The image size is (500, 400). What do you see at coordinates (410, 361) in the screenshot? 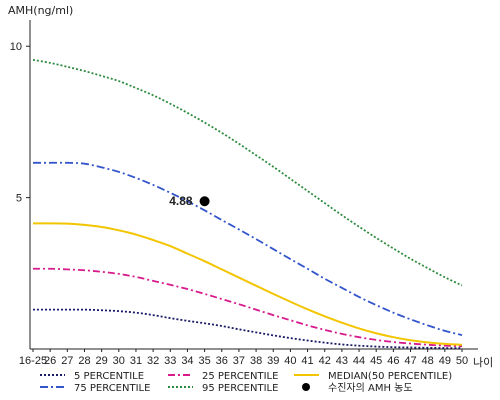
I see `x-tick-label: 47` at bounding box center [410, 361].